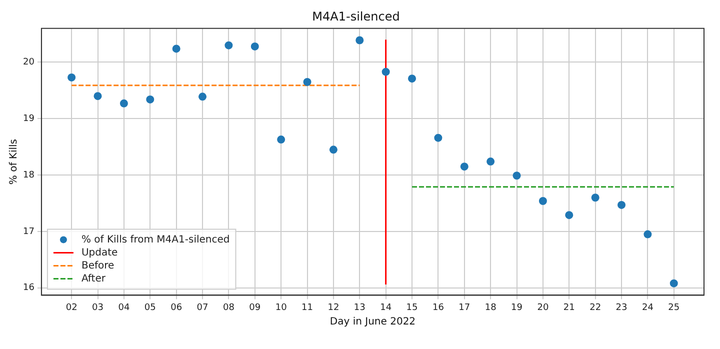 The height and width of the screenshot is (349, 720). Describe the element at coordinates (93, 278) in the screenshot. I see `legend-label: After` at that location.